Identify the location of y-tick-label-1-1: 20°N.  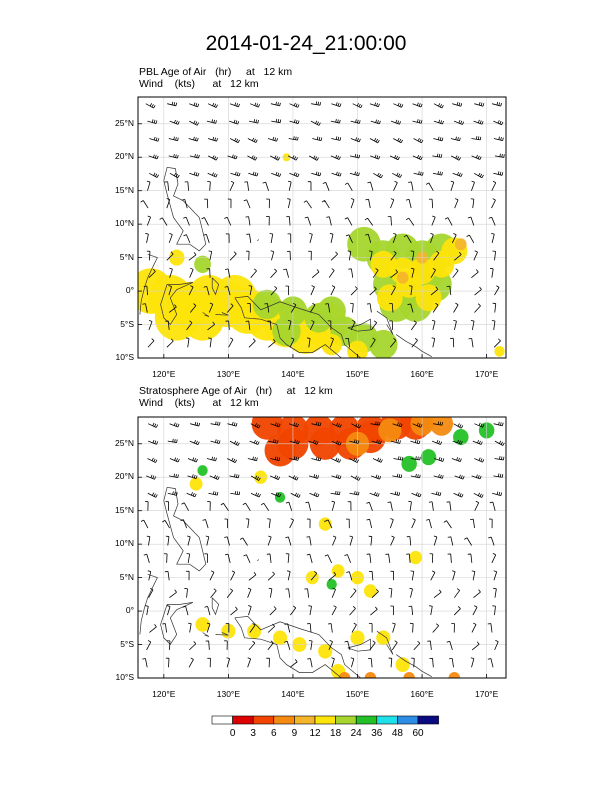
(124, 156).